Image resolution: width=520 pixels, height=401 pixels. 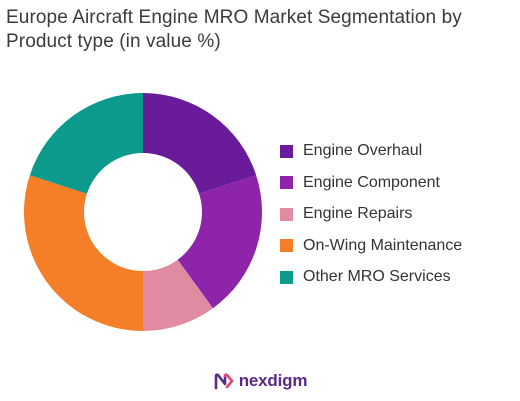 What do you see at coordinates (383, 245) in the screenshot?
I see `legend-label: On-Wing Maintenance` at bounding box center [383, 245].